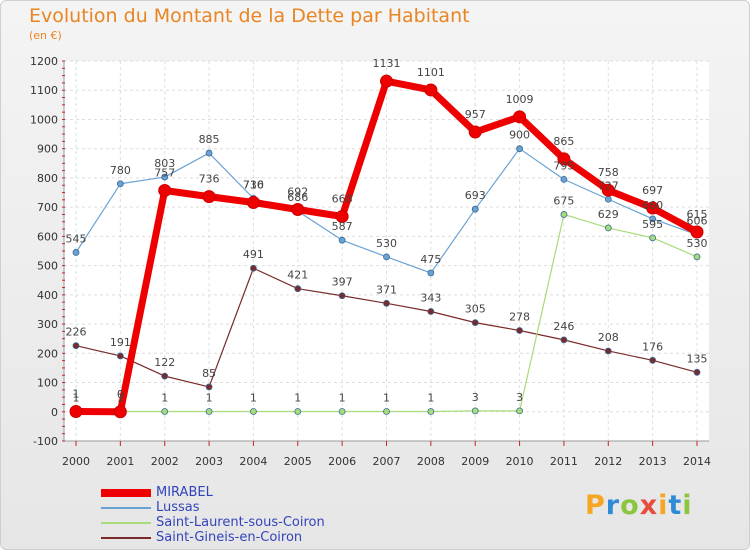 Image resolution: width=750 pixels, height=551 pixels. What do you see at coordinates (430, 298) in the screenshot?
I see `data-label: 343` at bounding box center [430, 298].